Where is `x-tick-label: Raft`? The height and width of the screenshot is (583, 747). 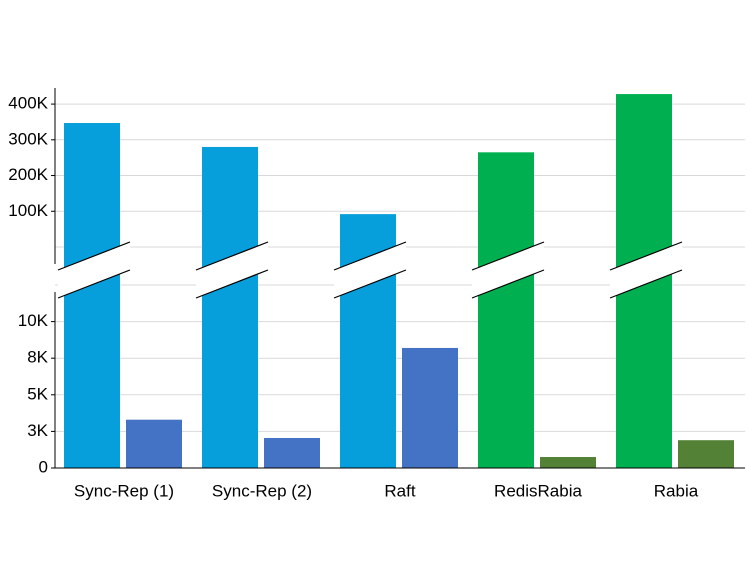 x-tick-label: Raft is located at coordinates (399, 490).